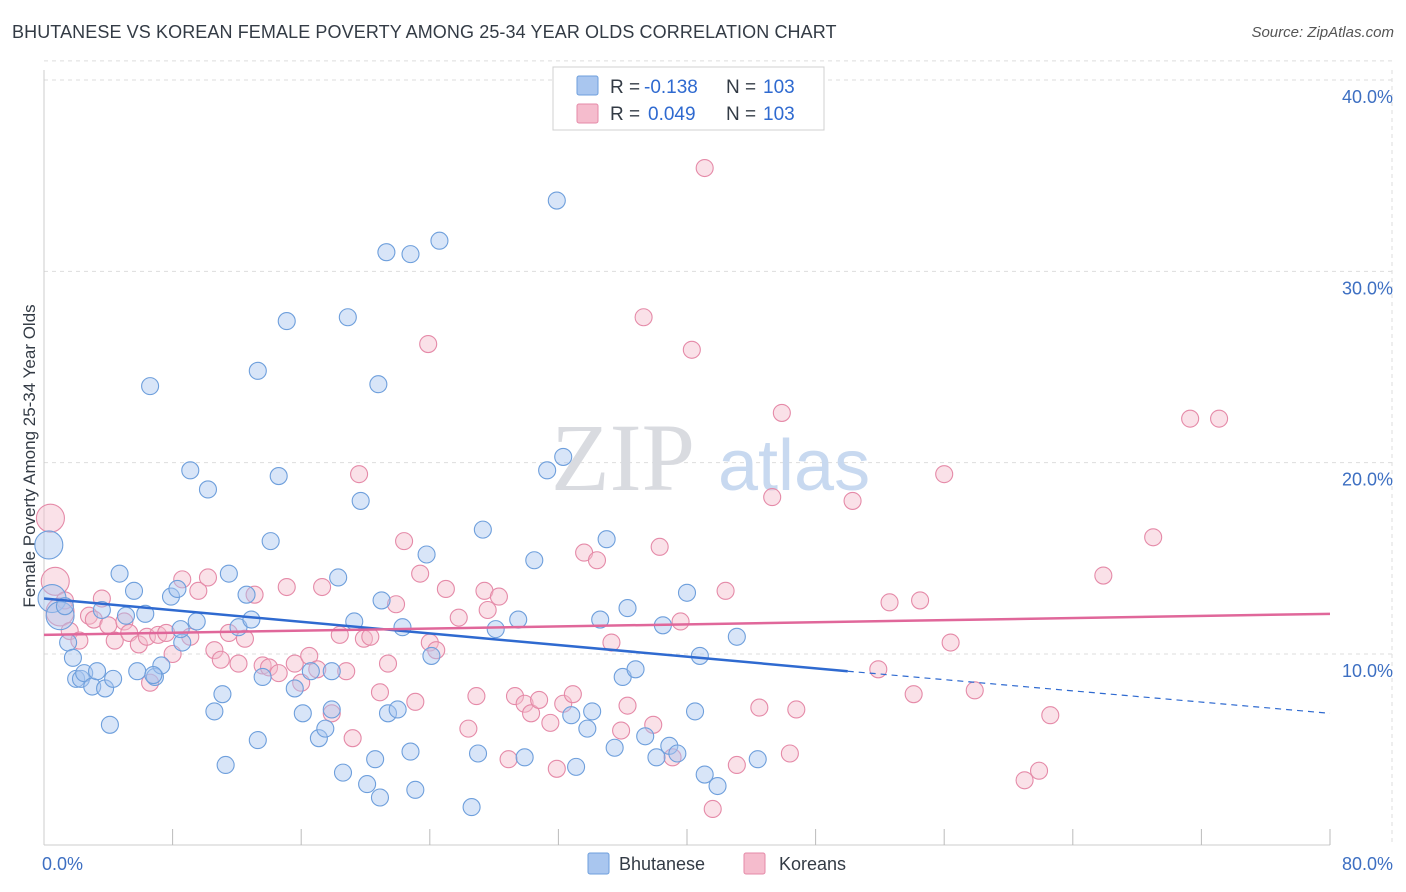  What do you see at coordinates (1322, 32) in the screenshot?
I see `source-label: Source: ZipAtlas.com` at bounding box center [1322, 32].